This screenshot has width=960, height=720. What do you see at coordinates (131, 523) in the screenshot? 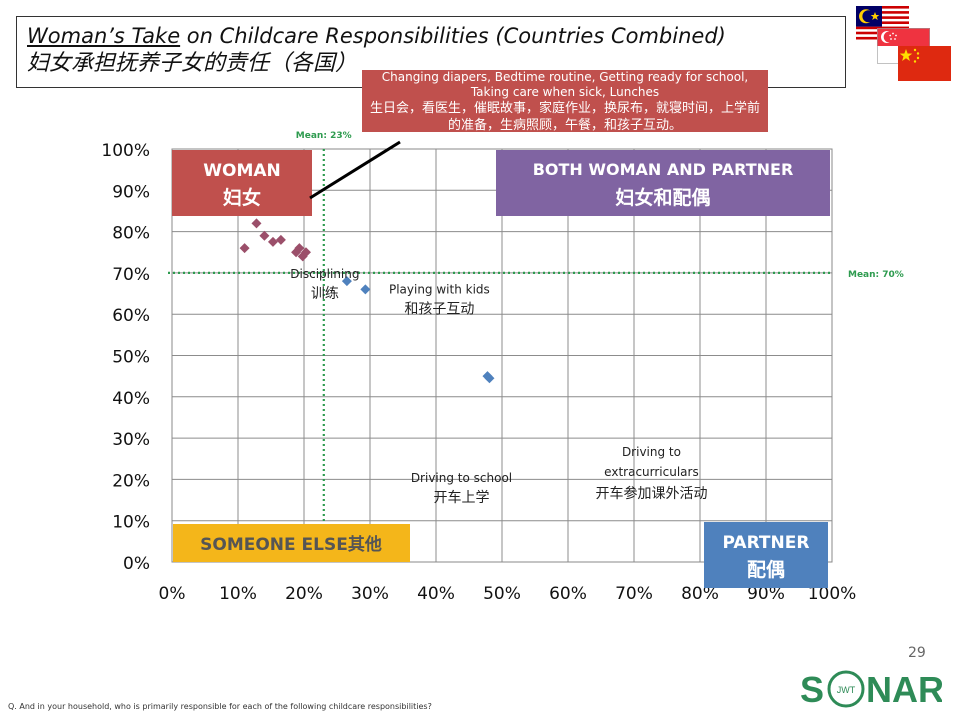
I see `y-tick-label: 10%` at bounding box center [131, 523].